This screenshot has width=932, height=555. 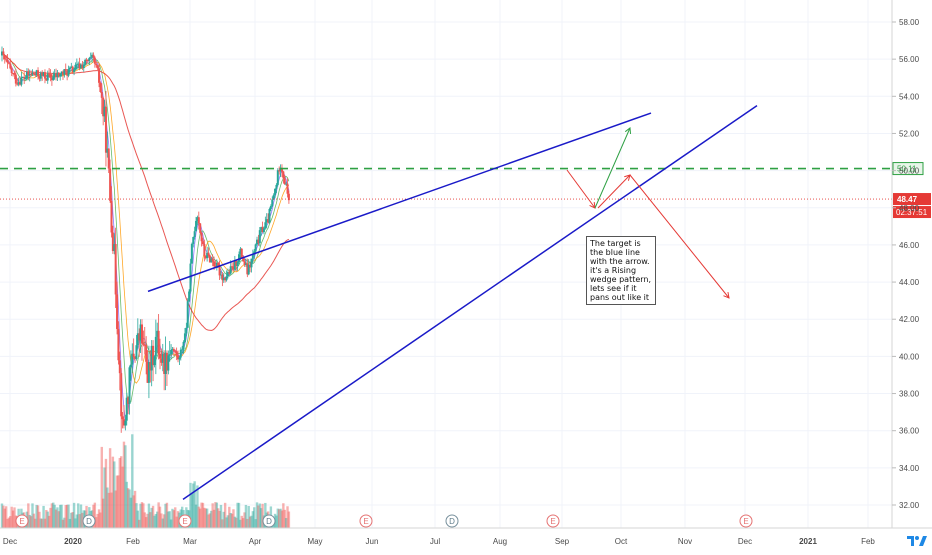 What do you see at coordinates (366, 521) in the screenshot?
I see `earnings-marker: E` at bounding box center [366, 521].